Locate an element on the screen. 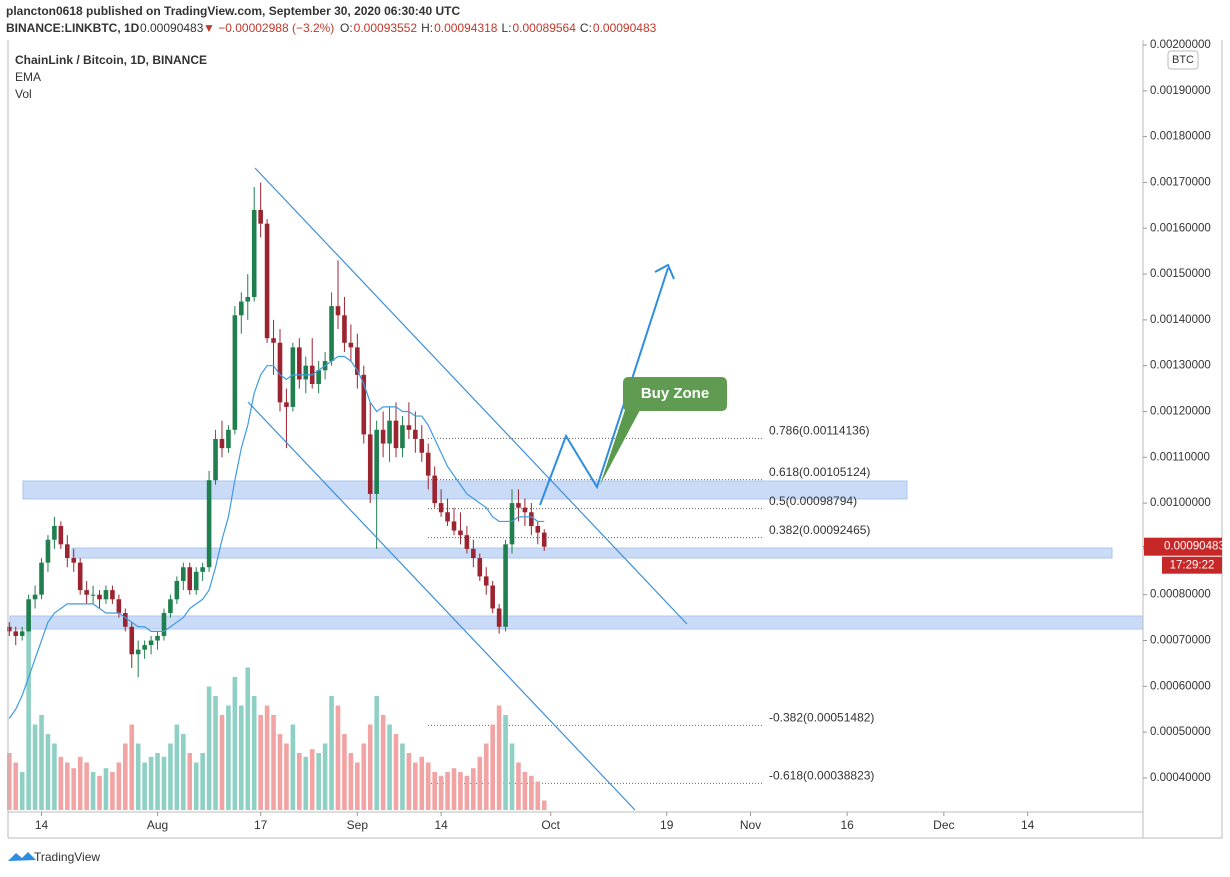 This screenshot has width=1230, height=877. callout is located at coordinates (675, 394).